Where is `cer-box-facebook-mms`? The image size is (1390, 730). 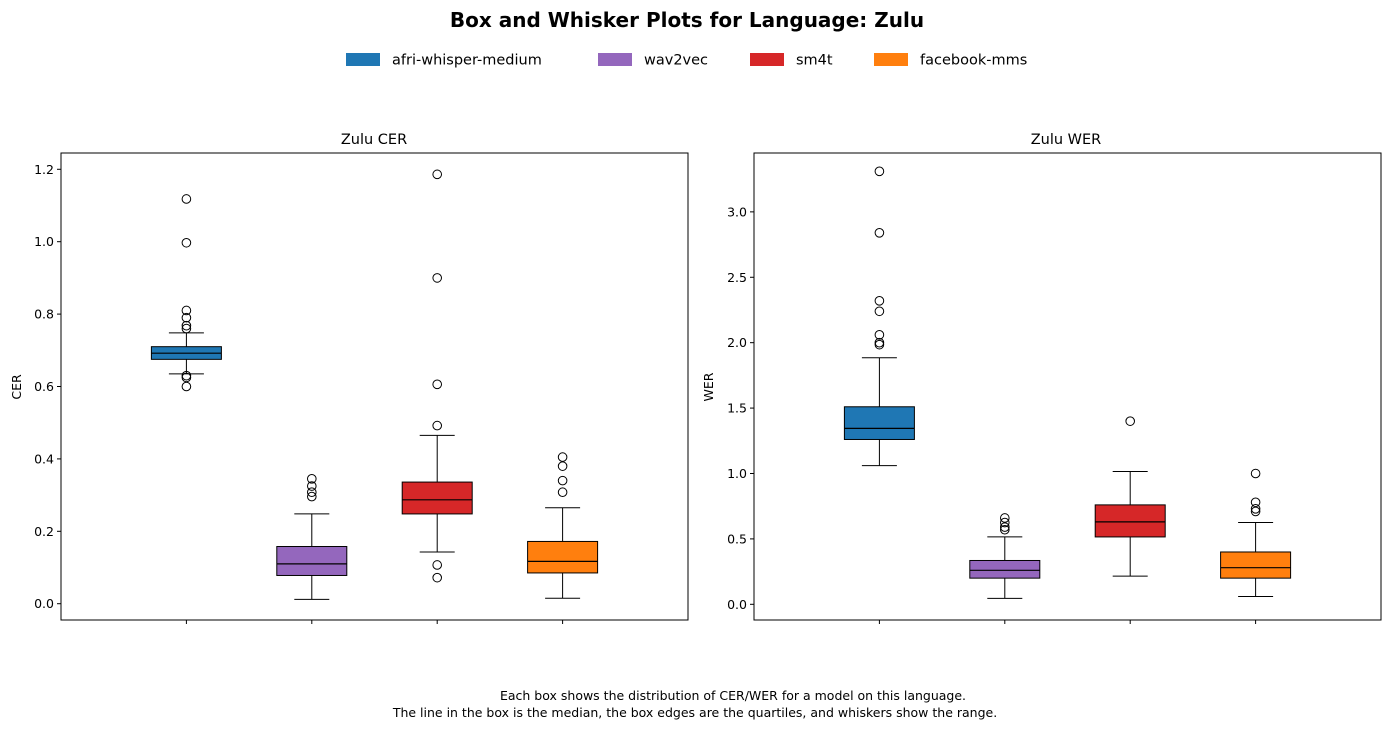
cer-box-facebook-mms is located at coordinates (563, 538).